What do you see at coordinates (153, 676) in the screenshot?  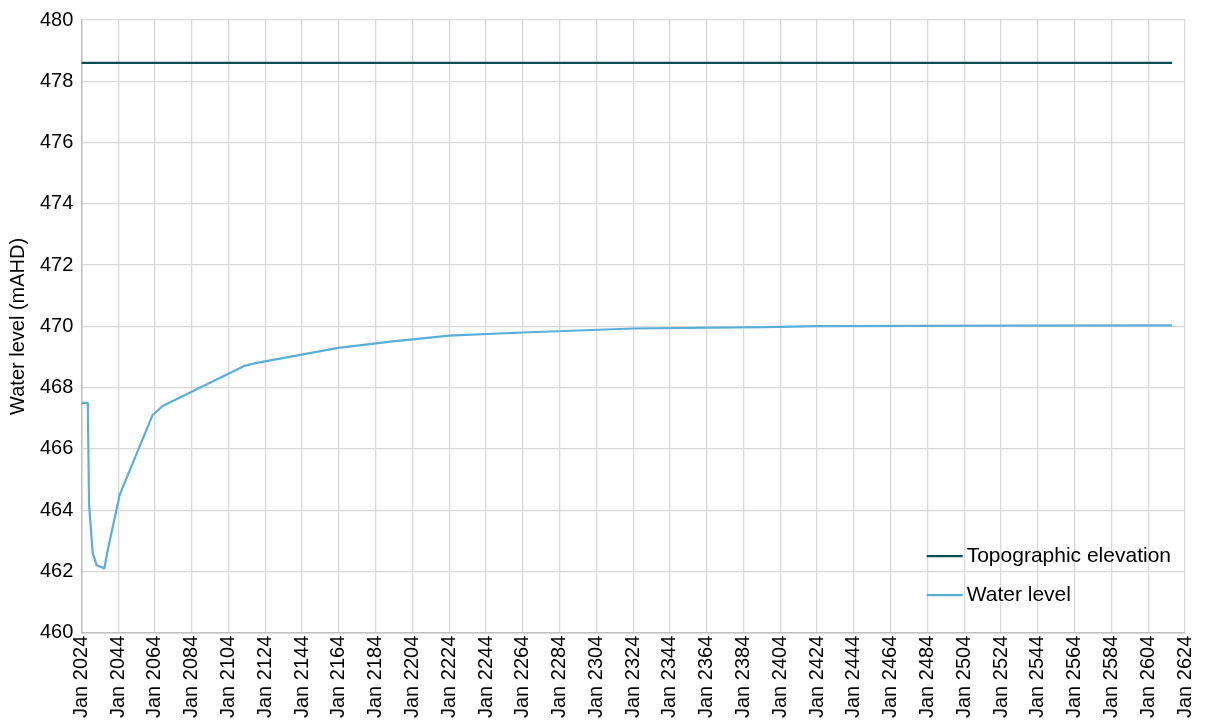 I see `x-tick-label: Jan 2064` at bounding box center [153, 676].